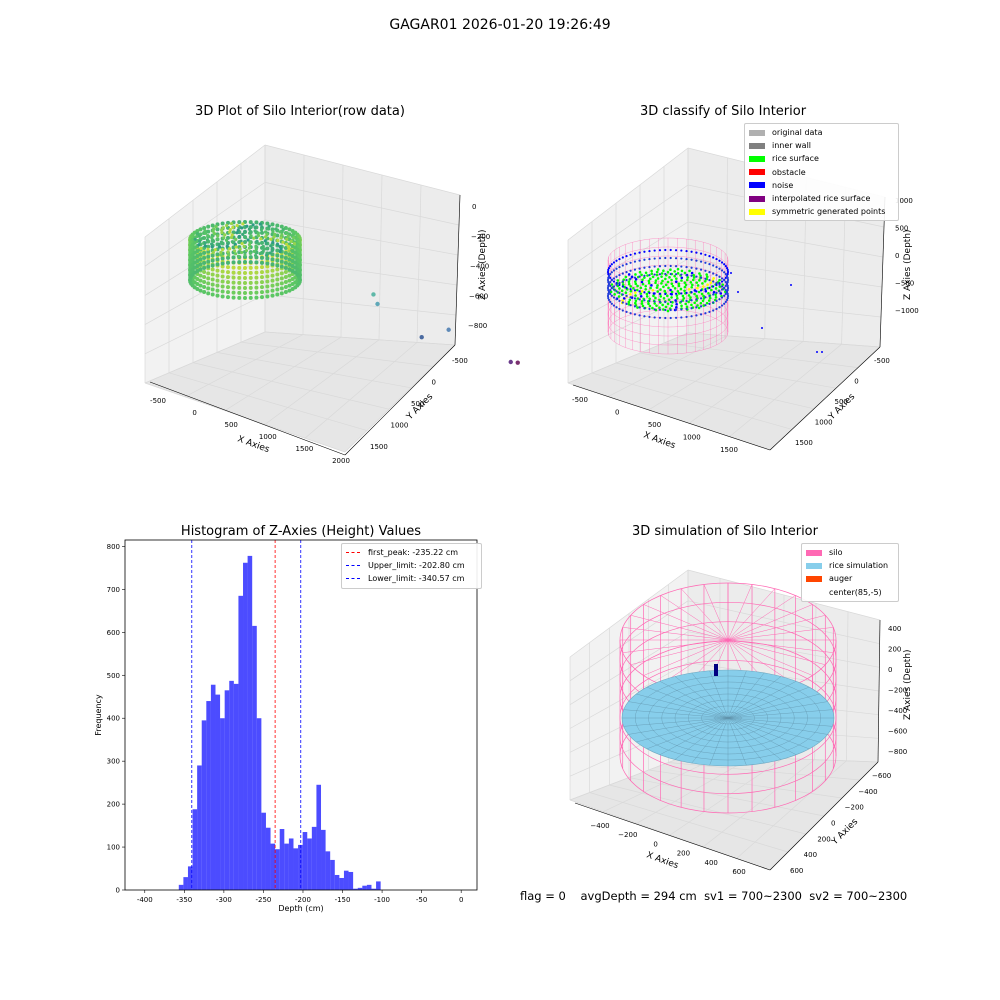 The height and width of the screenshot is (1000, 1000). I want to click on panel2-zlabel: Z Axies (Depth), so click(908, 264).